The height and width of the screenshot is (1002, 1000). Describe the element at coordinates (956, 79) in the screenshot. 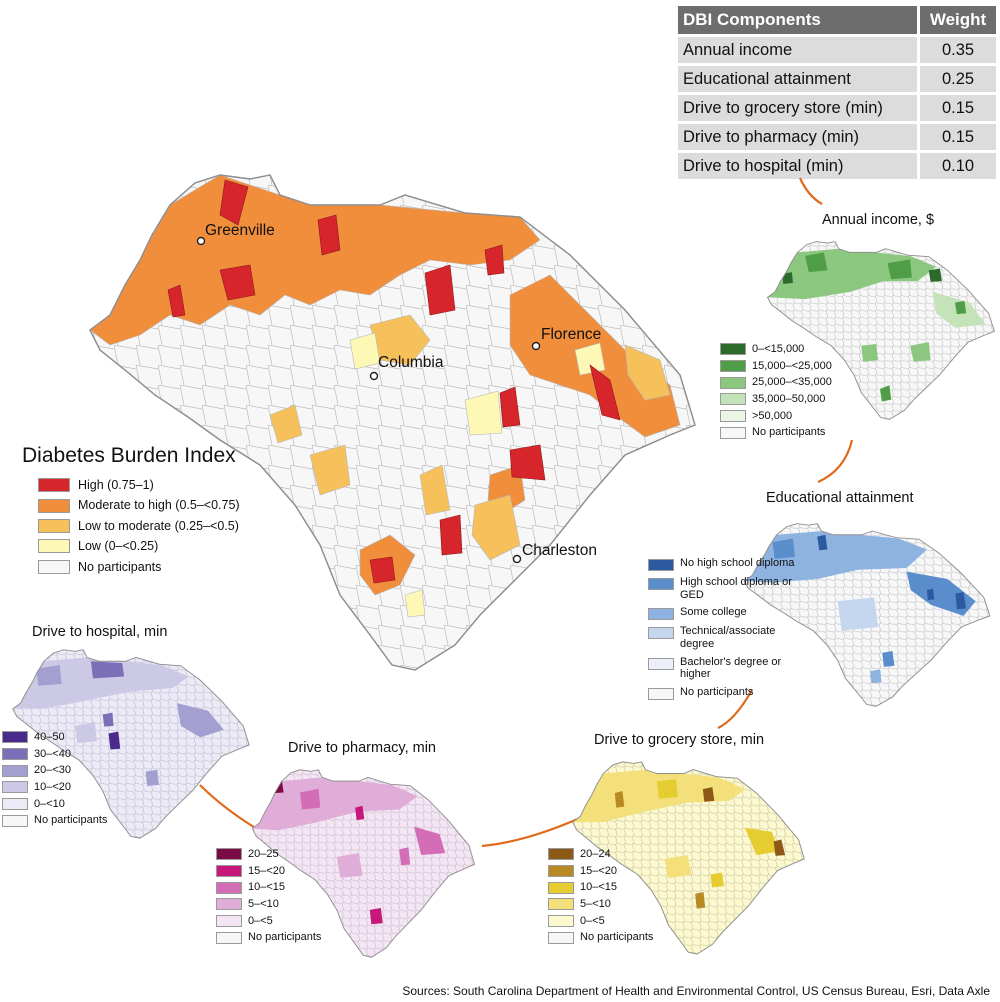

I see `weight-cell: 0.25` at that location.